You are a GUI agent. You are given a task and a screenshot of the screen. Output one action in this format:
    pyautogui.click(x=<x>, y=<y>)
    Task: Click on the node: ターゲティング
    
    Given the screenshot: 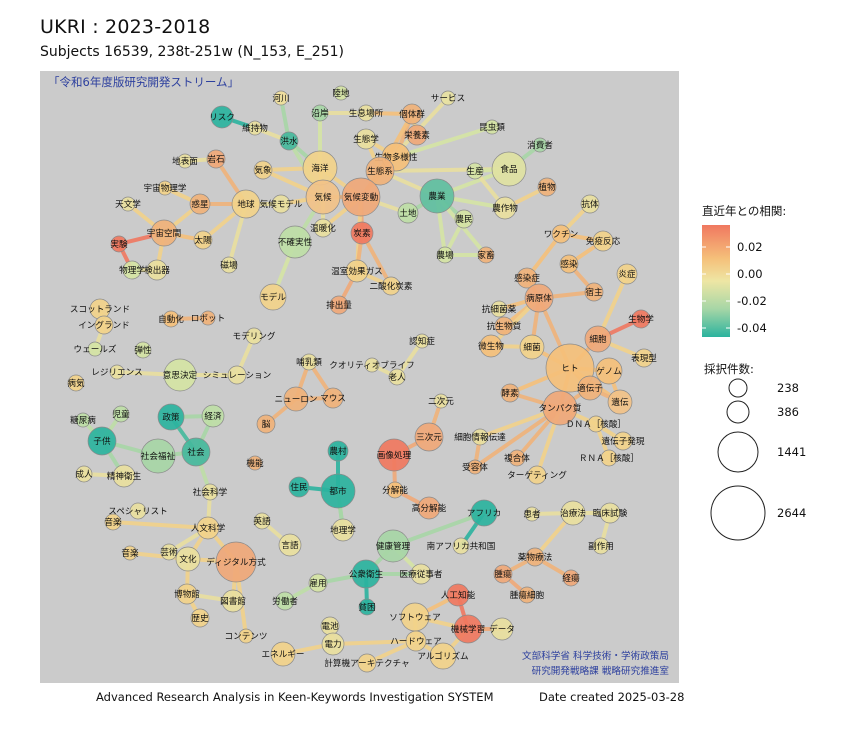 What is the action you would take?
    pyautogui.click(x=537, y=475)
    